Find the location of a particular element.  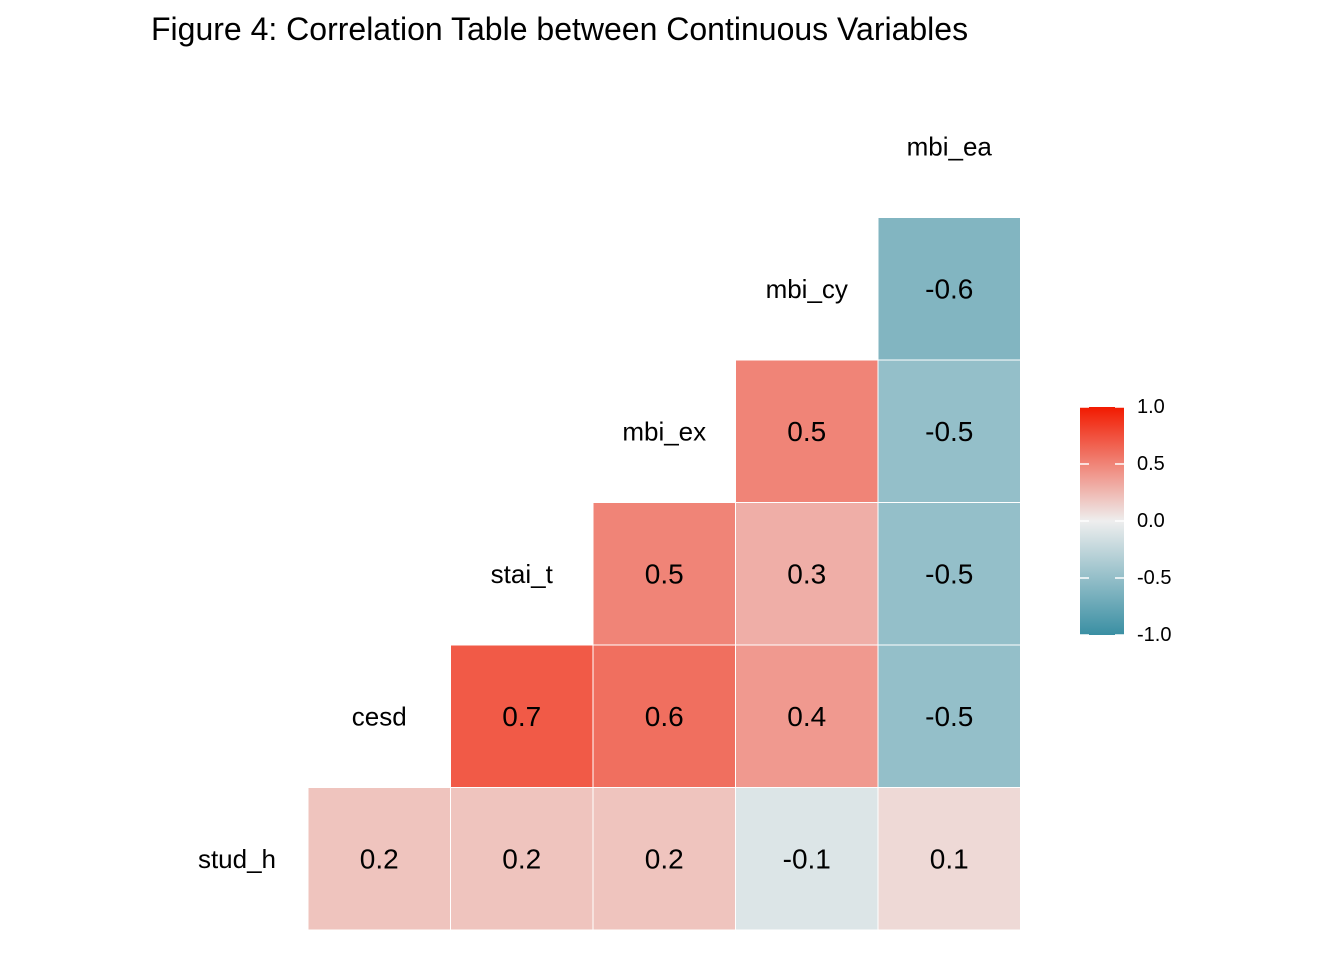

cell-value-label: 0.4 is located at coordinates (806, 716).